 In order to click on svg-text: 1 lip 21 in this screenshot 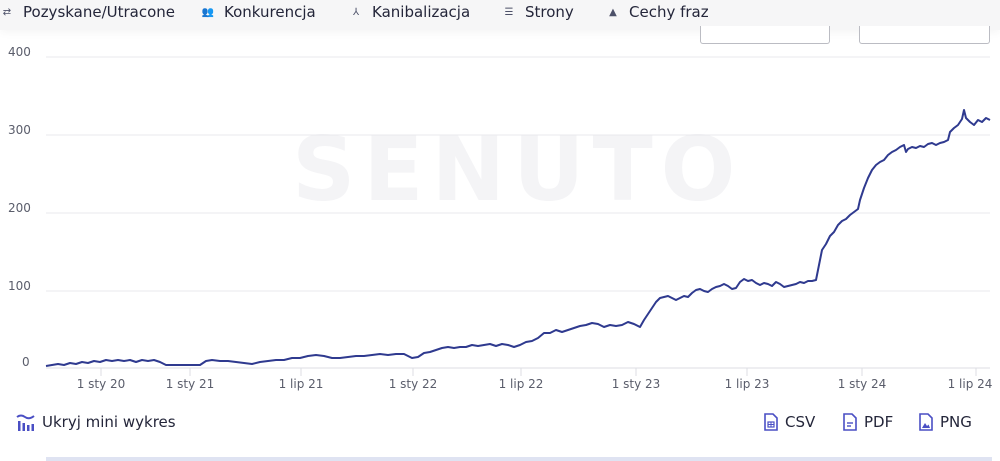, I will do `click(301, 384)`.